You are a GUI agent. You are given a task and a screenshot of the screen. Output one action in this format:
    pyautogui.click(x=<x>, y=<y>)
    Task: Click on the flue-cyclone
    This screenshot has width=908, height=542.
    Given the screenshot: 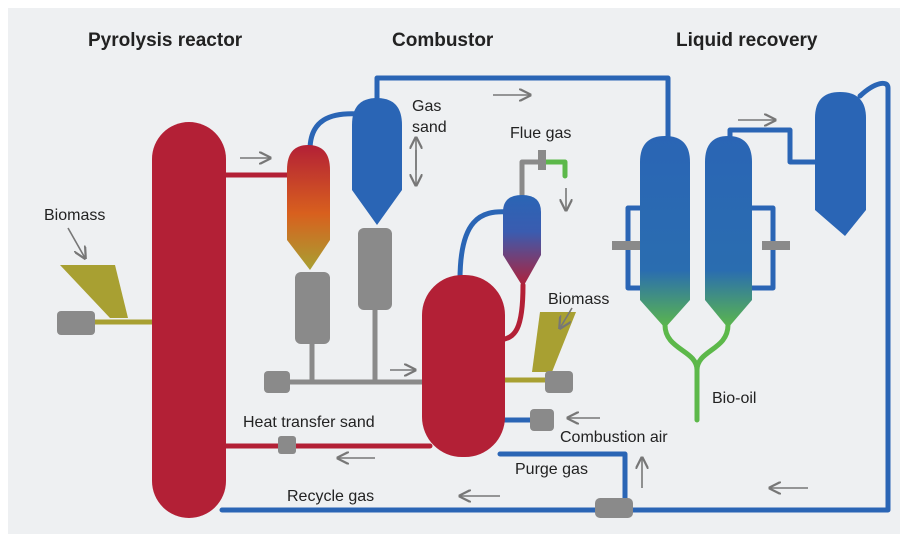 What is the action you would take?
    pyautogui.click(x=522, y=241)
    